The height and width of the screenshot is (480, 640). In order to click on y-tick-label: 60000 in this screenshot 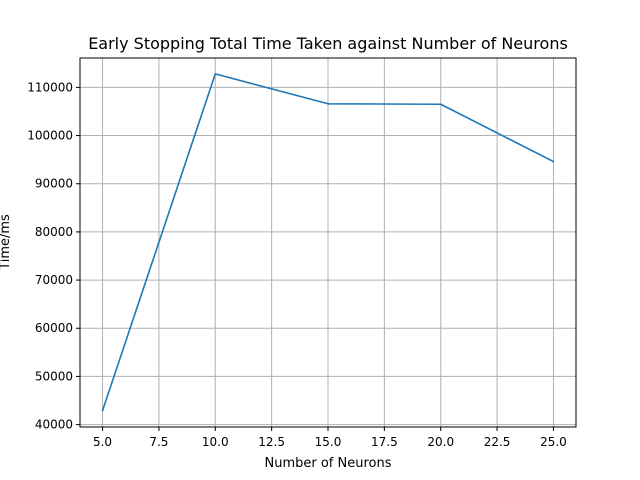, I will do `click(54, 328)`.